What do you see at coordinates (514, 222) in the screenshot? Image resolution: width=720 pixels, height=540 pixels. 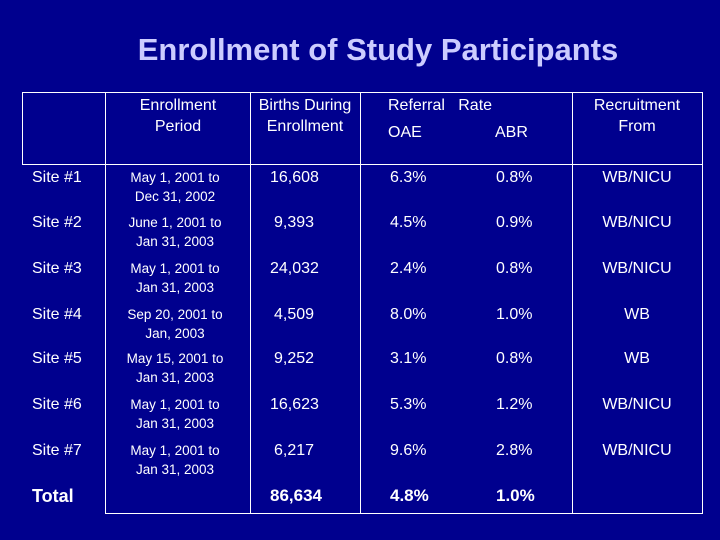 I see `row-abr: 0.9%` at bounding box center [514, 222].